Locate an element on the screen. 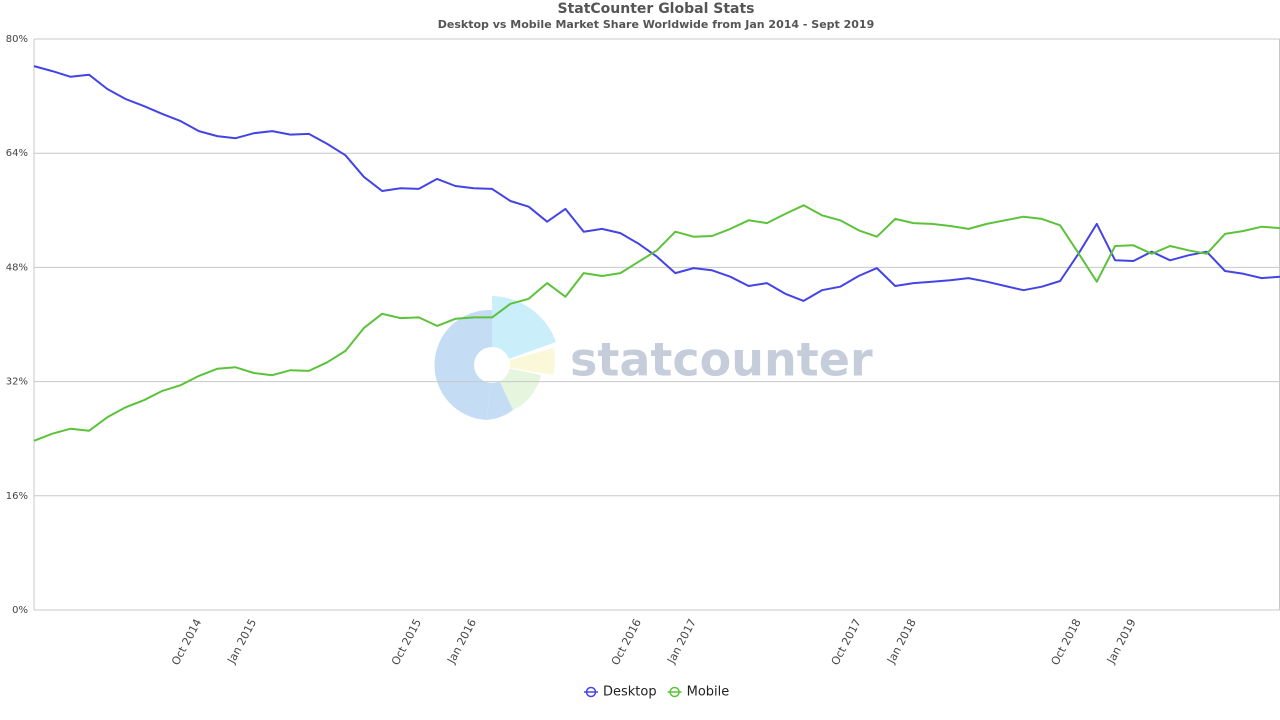 This screenshot has height=720, width=1280. x-tick-label: Oct 2017 is located at coordinates (846, 642).